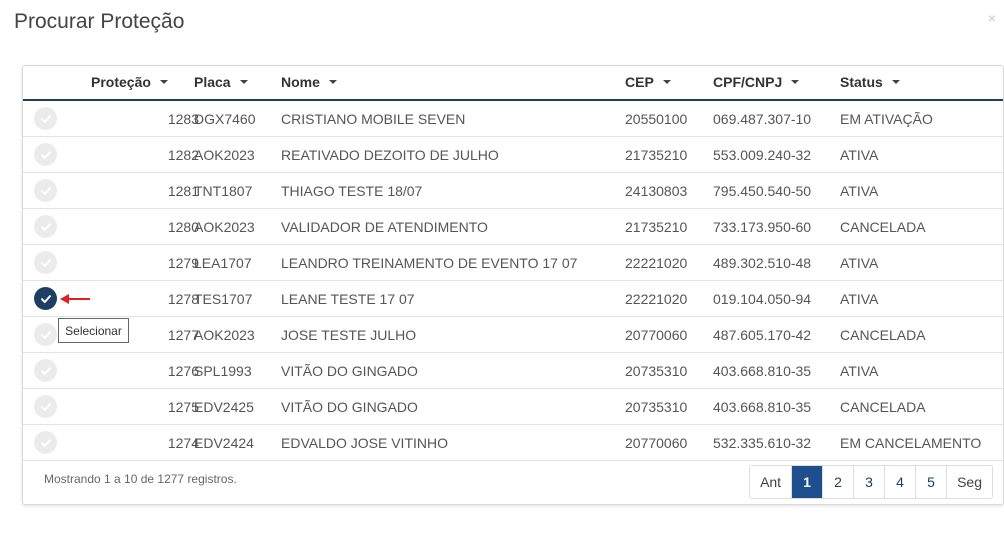 The image size is (1004, 534). Describe the element at coordinates (140, 479) in the screenshot. I see `records-info: Mostrando 1 a 10 de 1277 registros.` at that location.